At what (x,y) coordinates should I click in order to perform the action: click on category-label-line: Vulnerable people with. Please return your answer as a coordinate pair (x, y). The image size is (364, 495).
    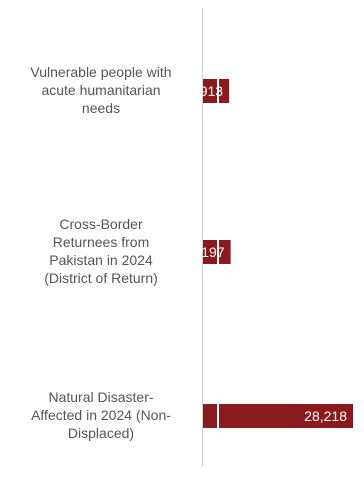
    Looking at the image, I should click on (100, 72).